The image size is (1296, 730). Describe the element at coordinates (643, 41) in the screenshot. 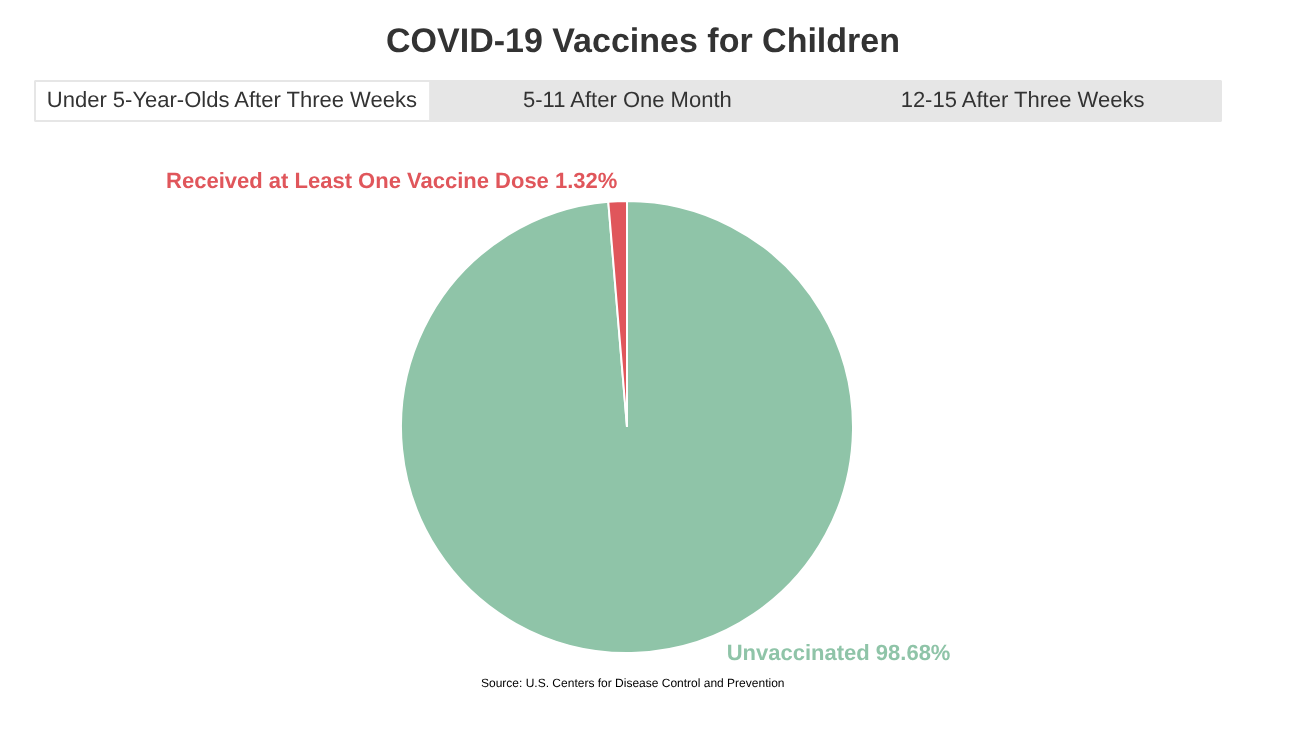

I see `chart-title: COVID-19 Vaccines for Children` at that location.